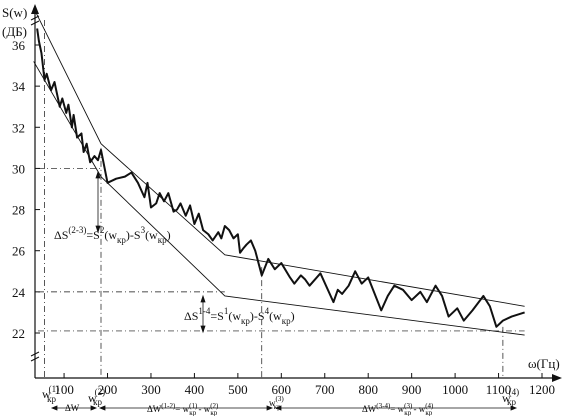 This screenshot has height=416, width=564. What do you see at coordinates (183, 409) in the screenshot?
I see `delta-w-12-label: ΔW(1-2)= w(1) кр - w(2) кр` at bounding box center [183, 409].